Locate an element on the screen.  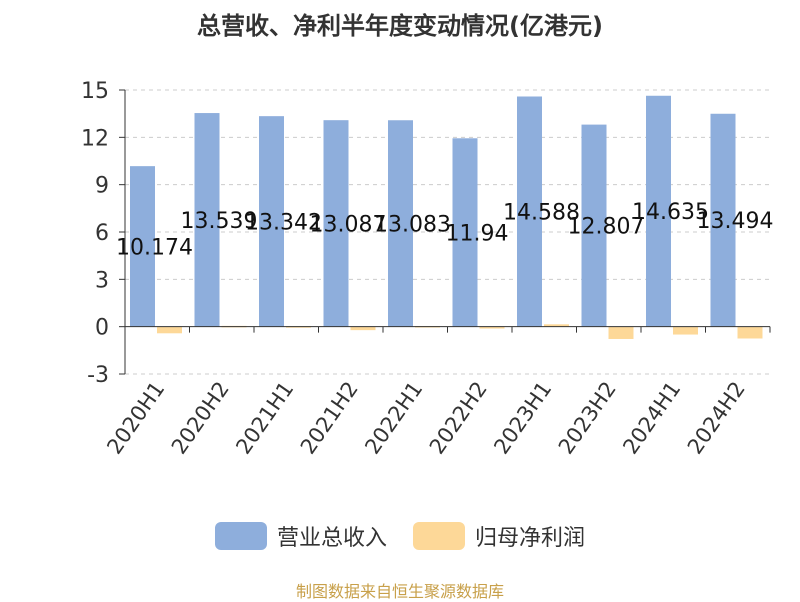
legend-swatch-net-profit is located at coordinates (439, 536).